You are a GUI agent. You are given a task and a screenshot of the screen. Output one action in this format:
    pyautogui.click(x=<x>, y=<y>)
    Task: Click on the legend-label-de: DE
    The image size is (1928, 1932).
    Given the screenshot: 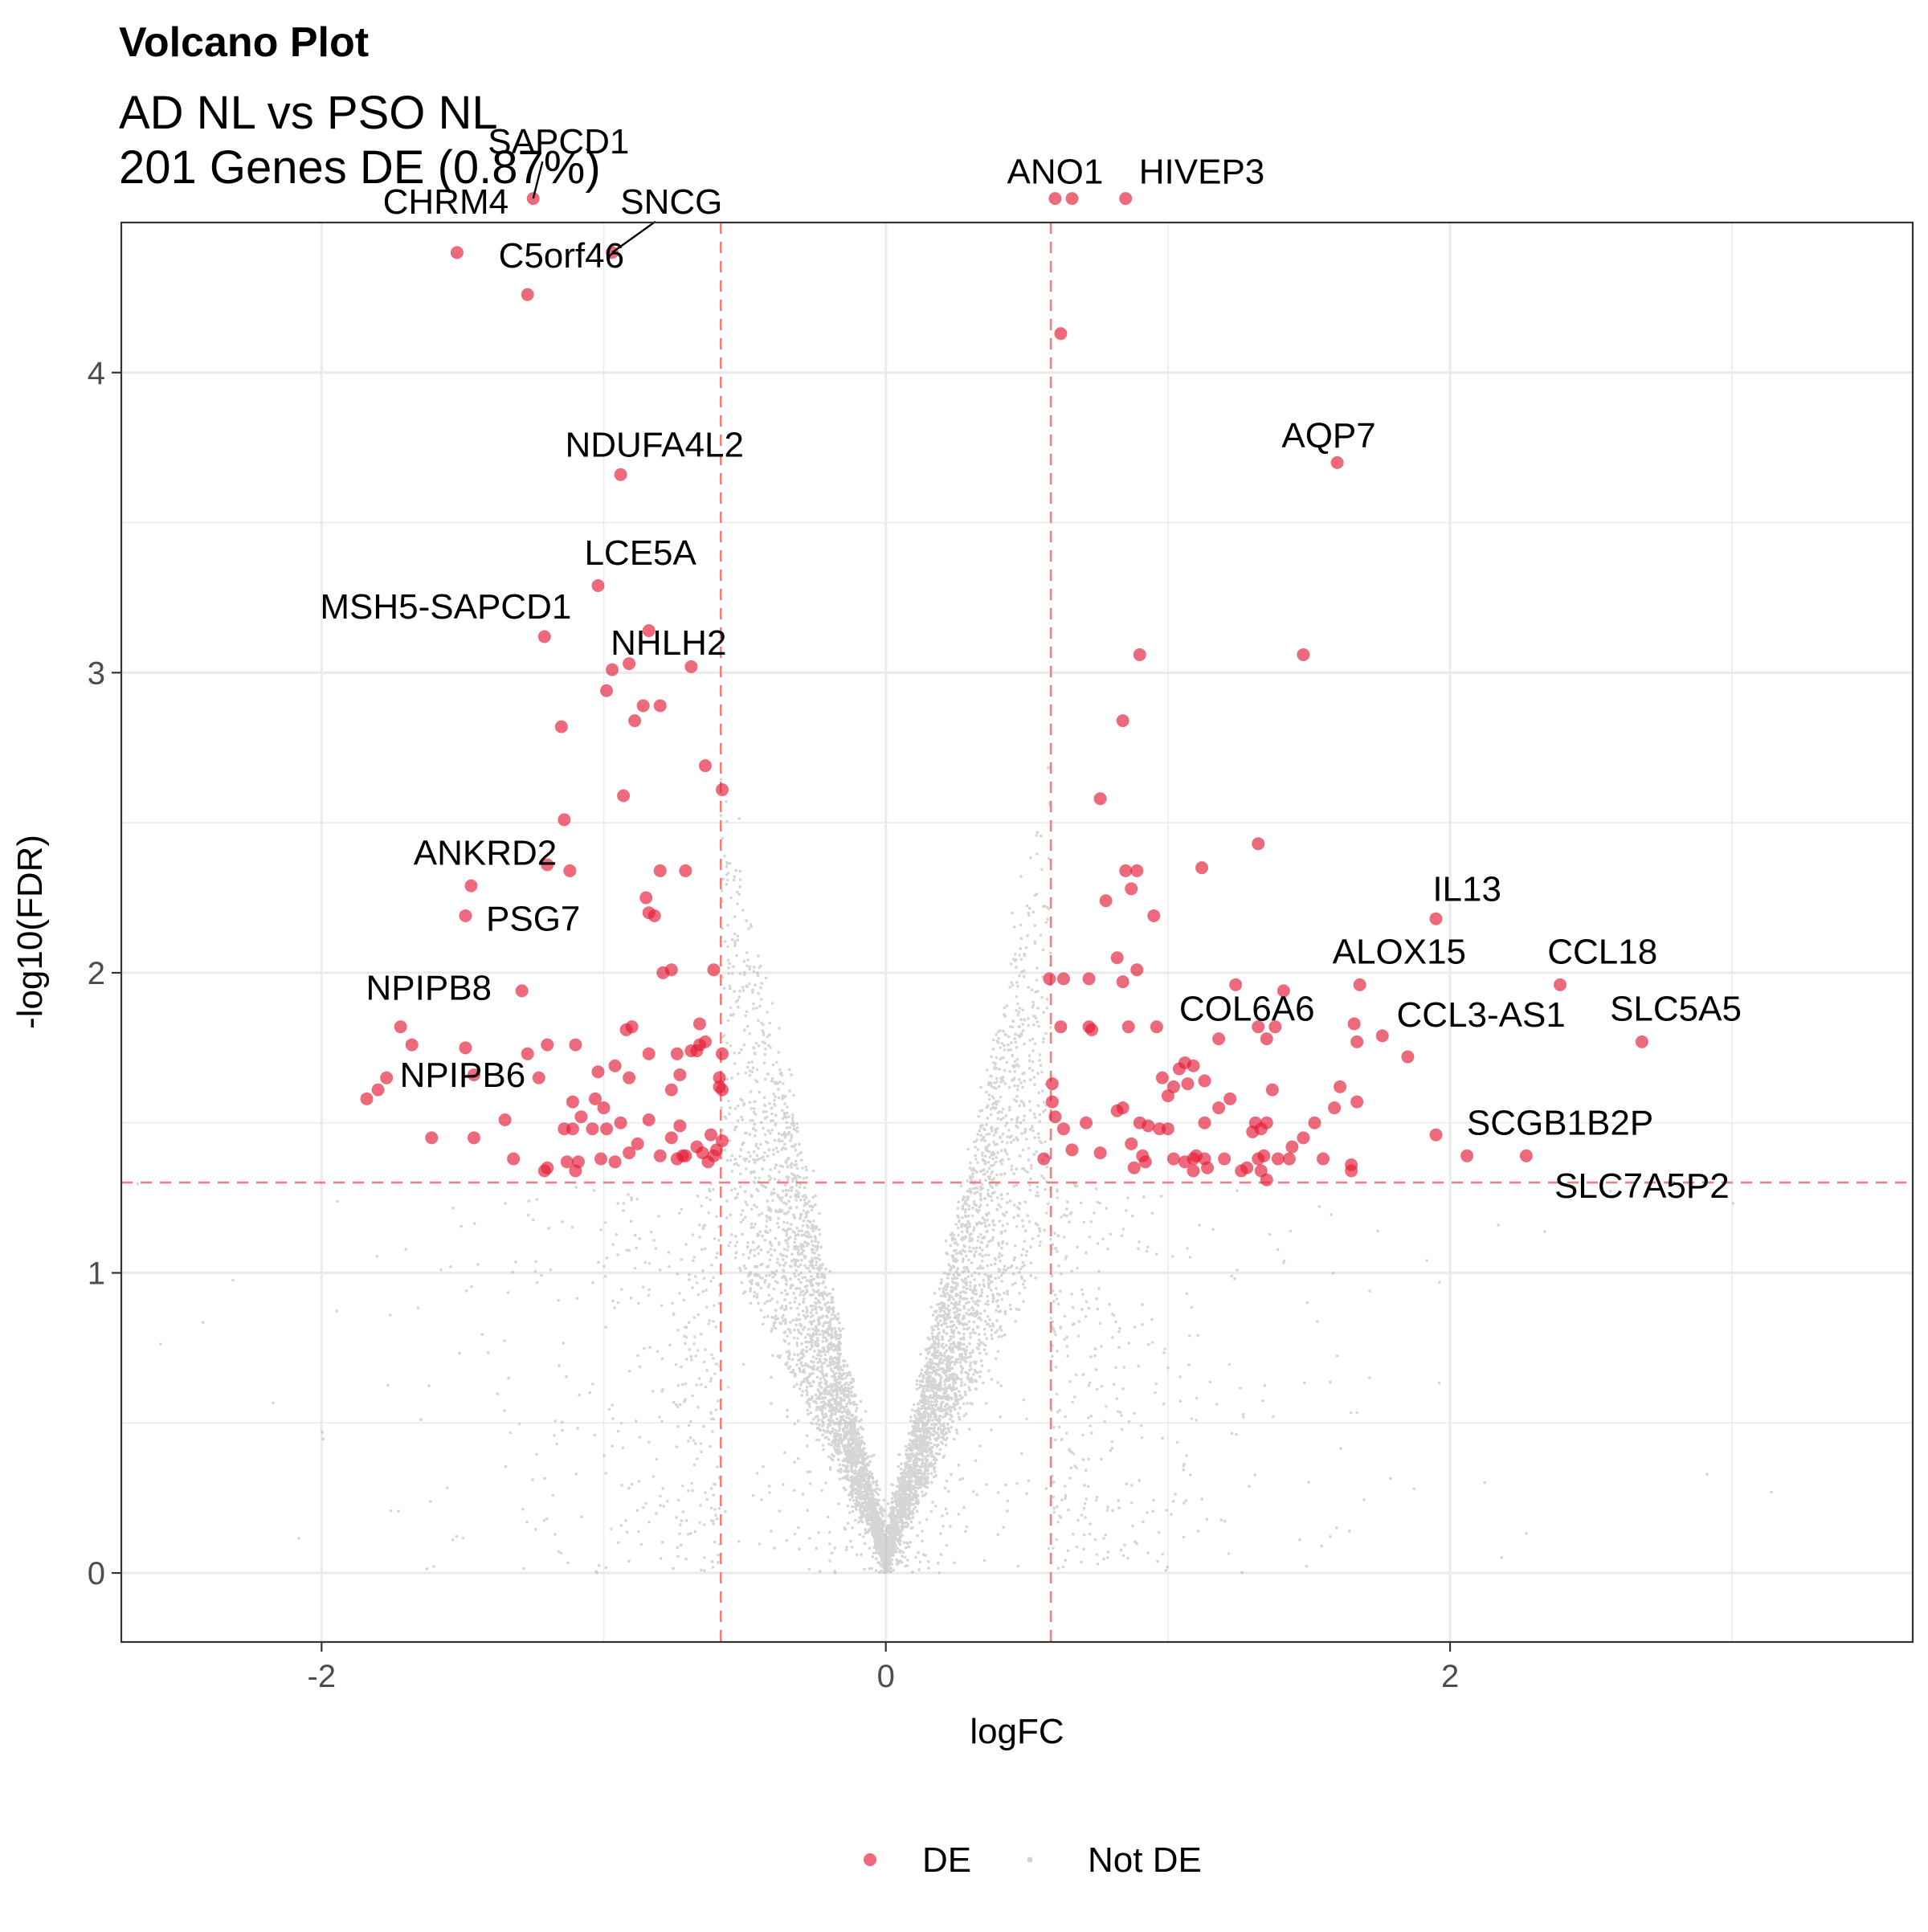 What is the action you would take?
    pyautogui.click(x=946, y=1860)
    